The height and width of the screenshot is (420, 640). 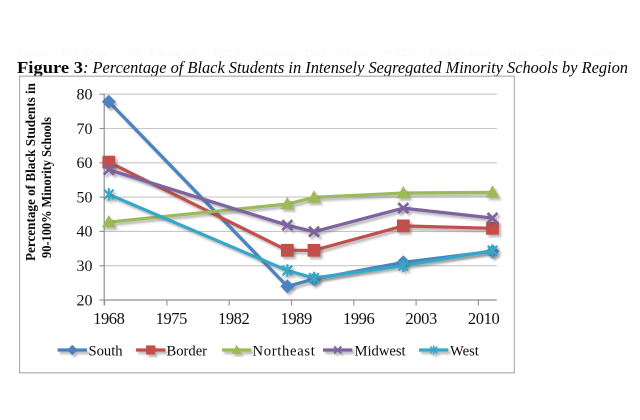 I want to click on svg-text: Northeast, so click(x=284, y=352).